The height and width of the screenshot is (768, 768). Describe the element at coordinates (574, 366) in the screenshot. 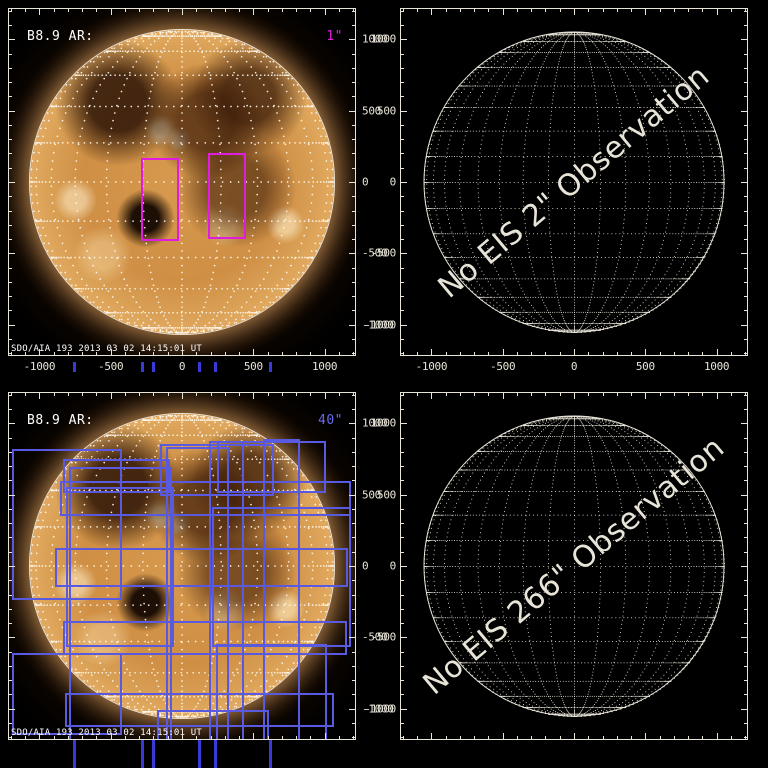

I see `x-axis-label: 0` at that location.